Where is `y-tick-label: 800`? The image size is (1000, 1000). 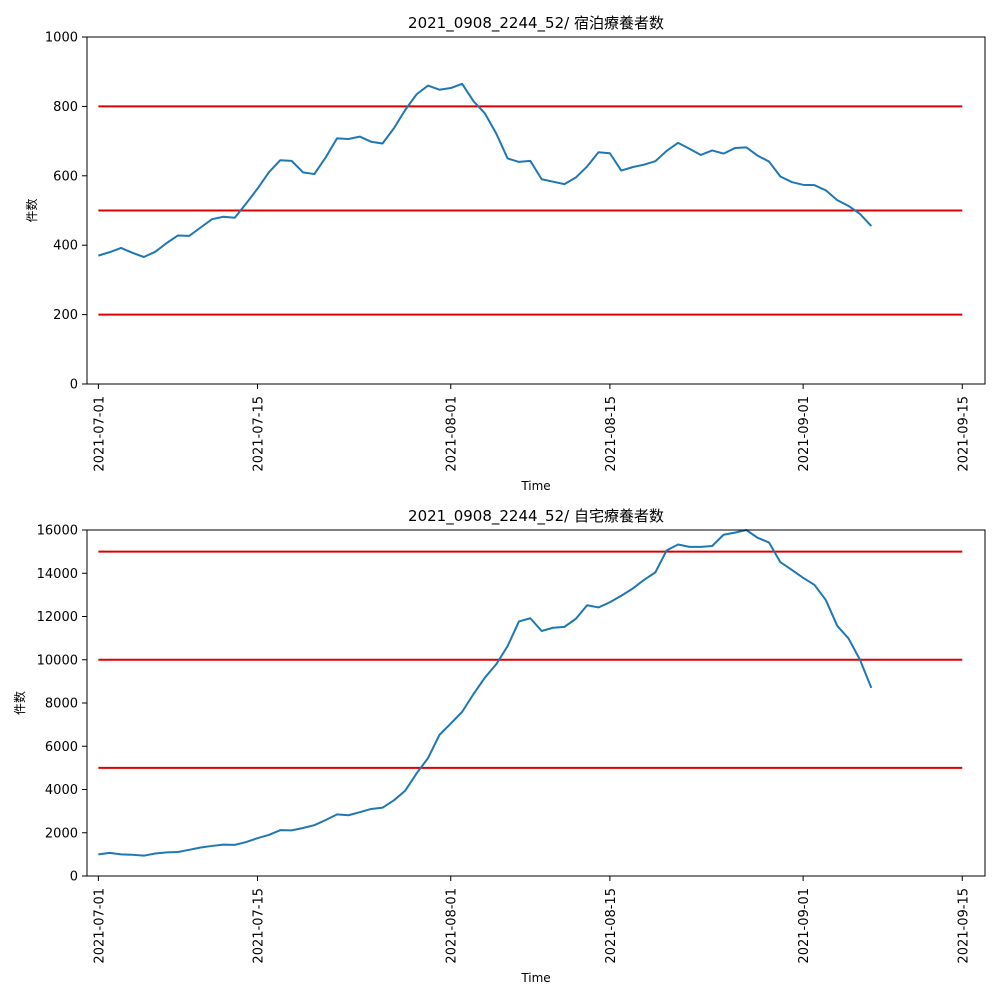 y-tick-label: 800 is located at coordinates (65, 107).